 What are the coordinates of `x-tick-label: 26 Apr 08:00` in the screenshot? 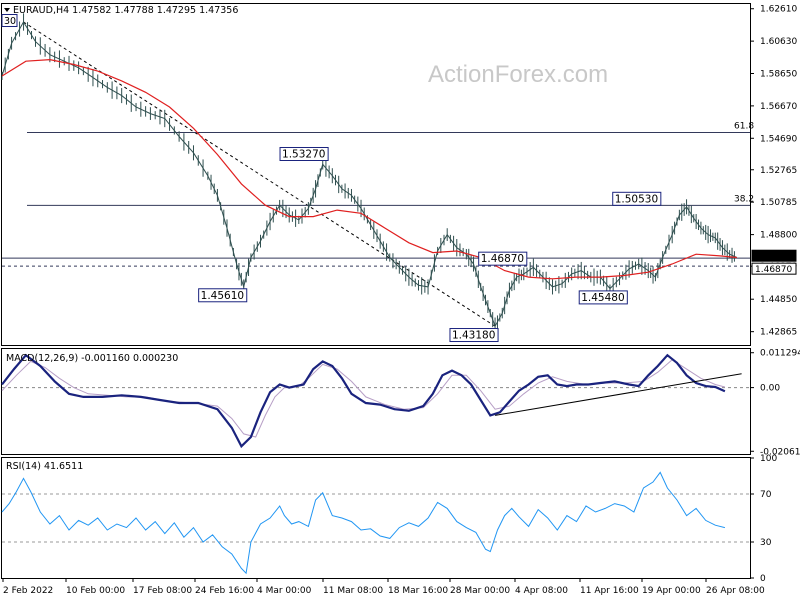 It's located at (735, 591).